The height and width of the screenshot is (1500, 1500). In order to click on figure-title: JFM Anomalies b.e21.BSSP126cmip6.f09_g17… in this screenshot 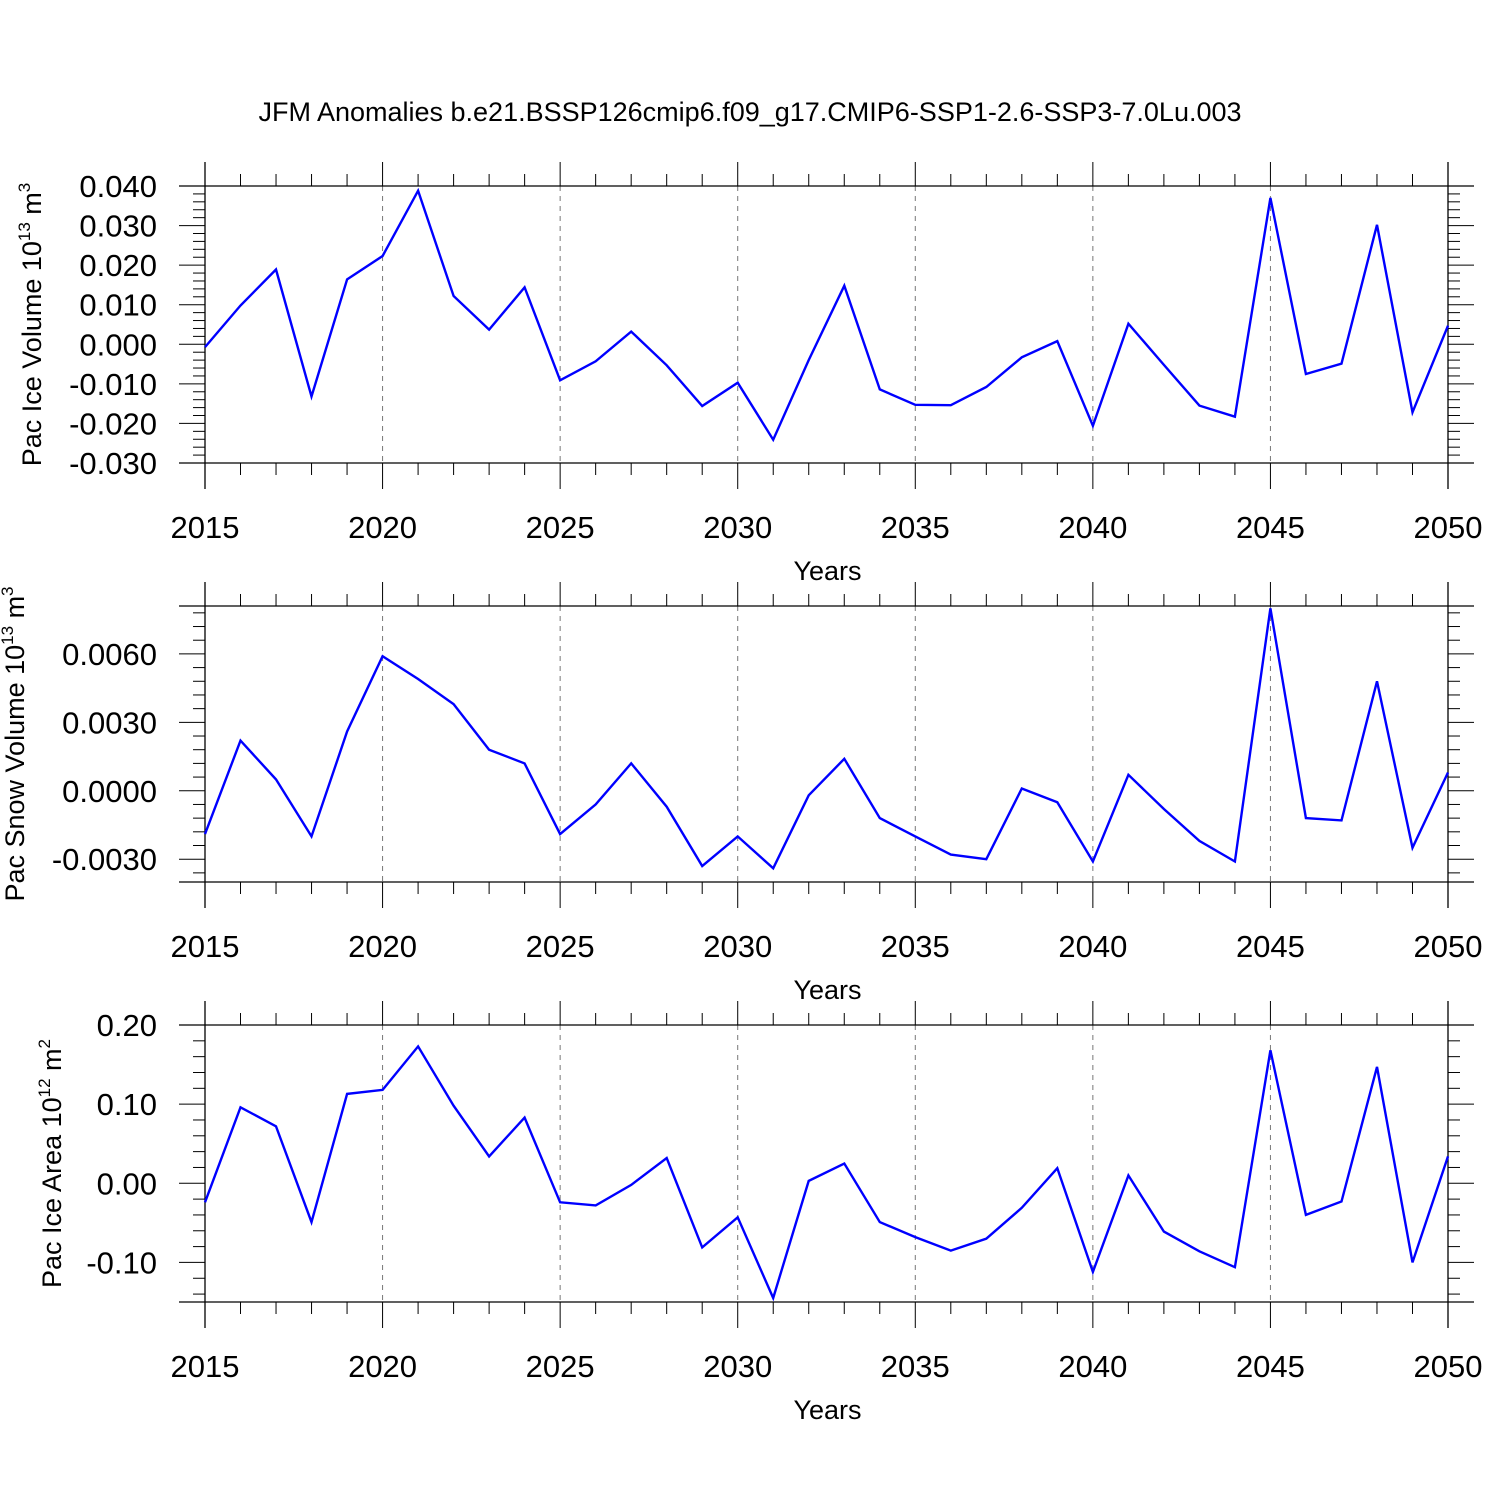, I will do `click(750, 112)`.